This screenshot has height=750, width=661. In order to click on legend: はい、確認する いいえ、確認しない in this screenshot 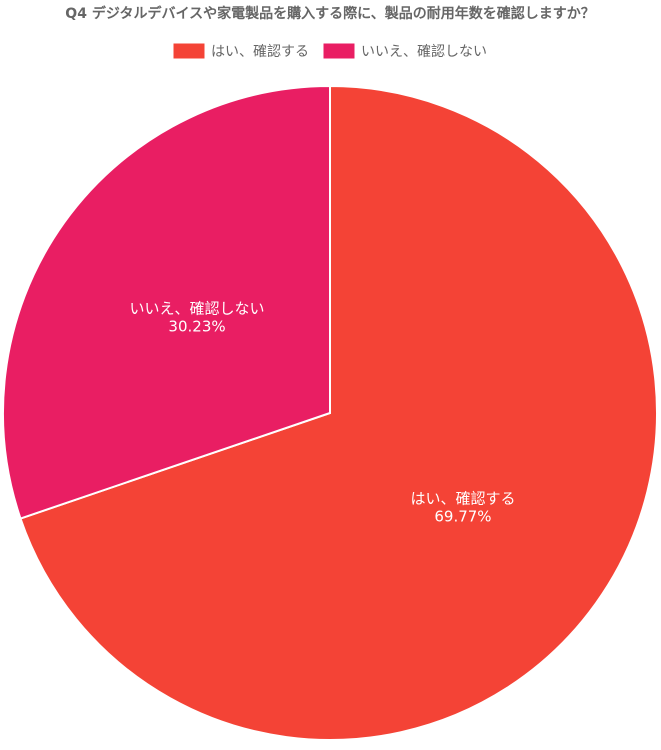, I will do `click(329, 51)`.